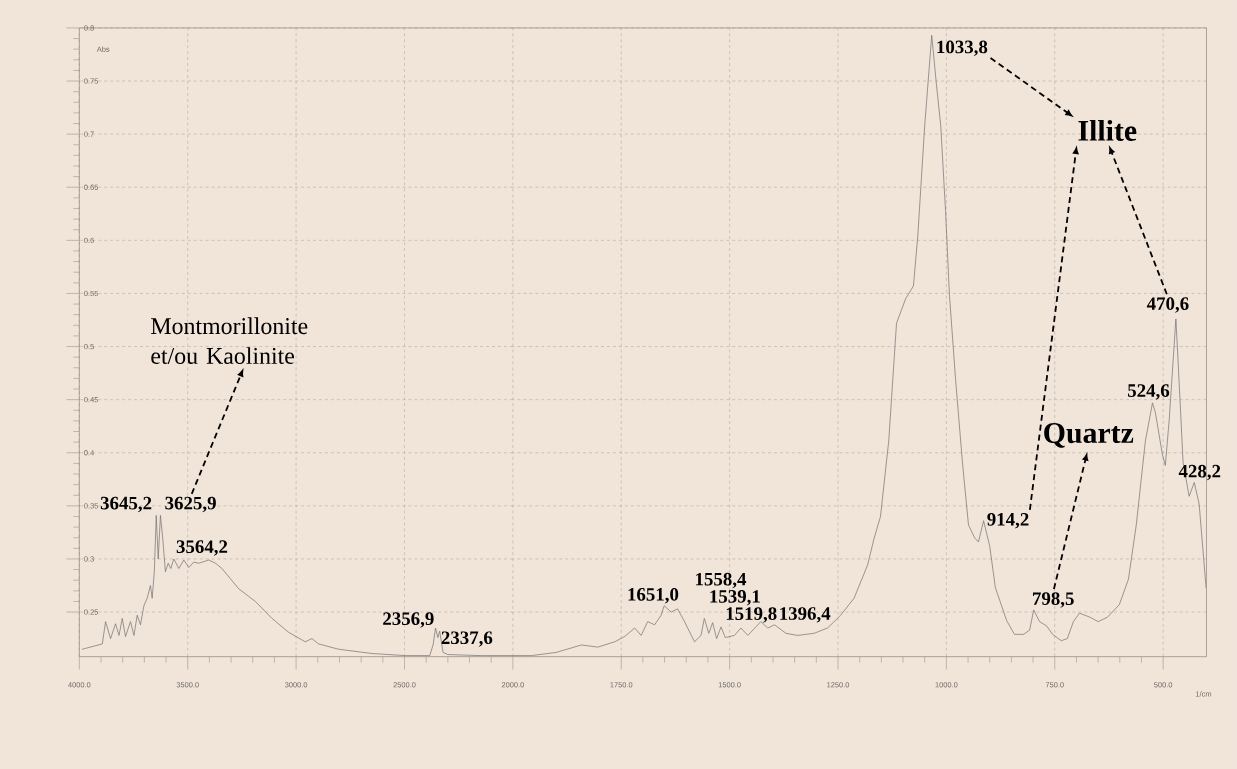  What do you see at coordinates (962, 48) in the screenshot?
I see `annotation: 1033,8` at bounding box center [962, 48].